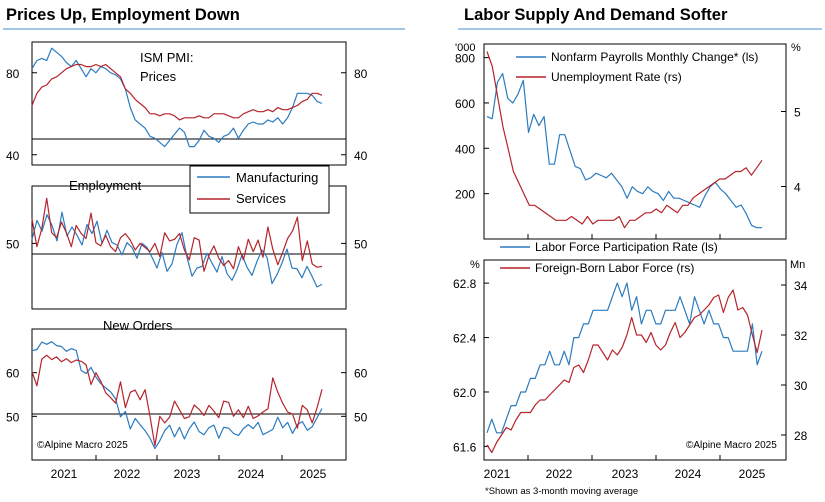 The height and width of the screenshot is (502, 825). I want to click on new-orders-tick-label-right-60: 60, so click(361, 374).